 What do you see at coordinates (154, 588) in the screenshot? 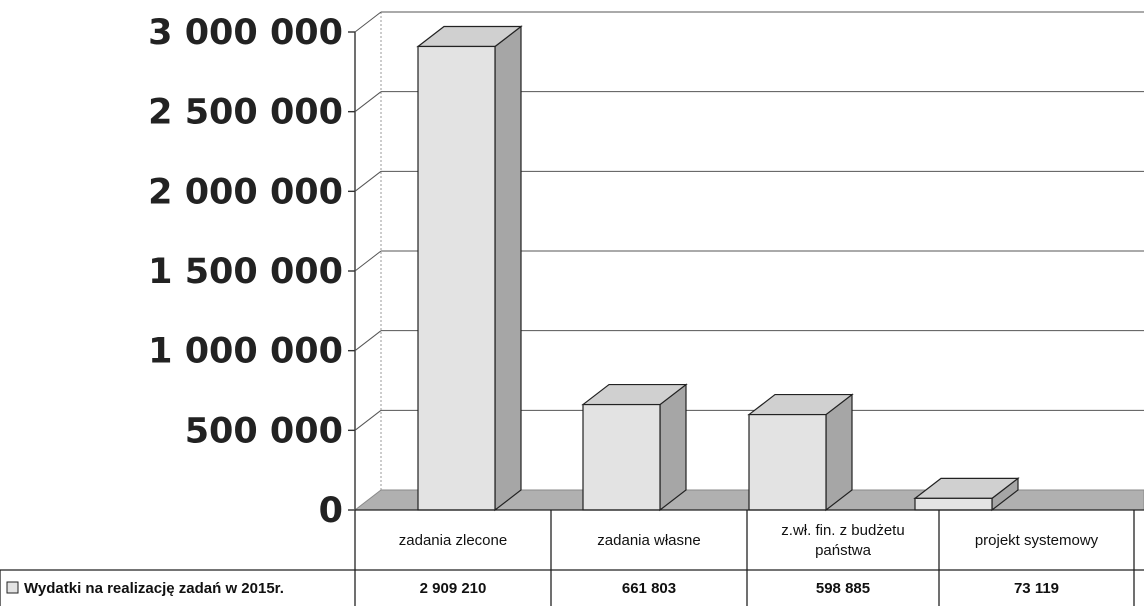
I see `legend-label: Wydatki na realizację zadań w 2015r.` at bounding box center [154, 588].